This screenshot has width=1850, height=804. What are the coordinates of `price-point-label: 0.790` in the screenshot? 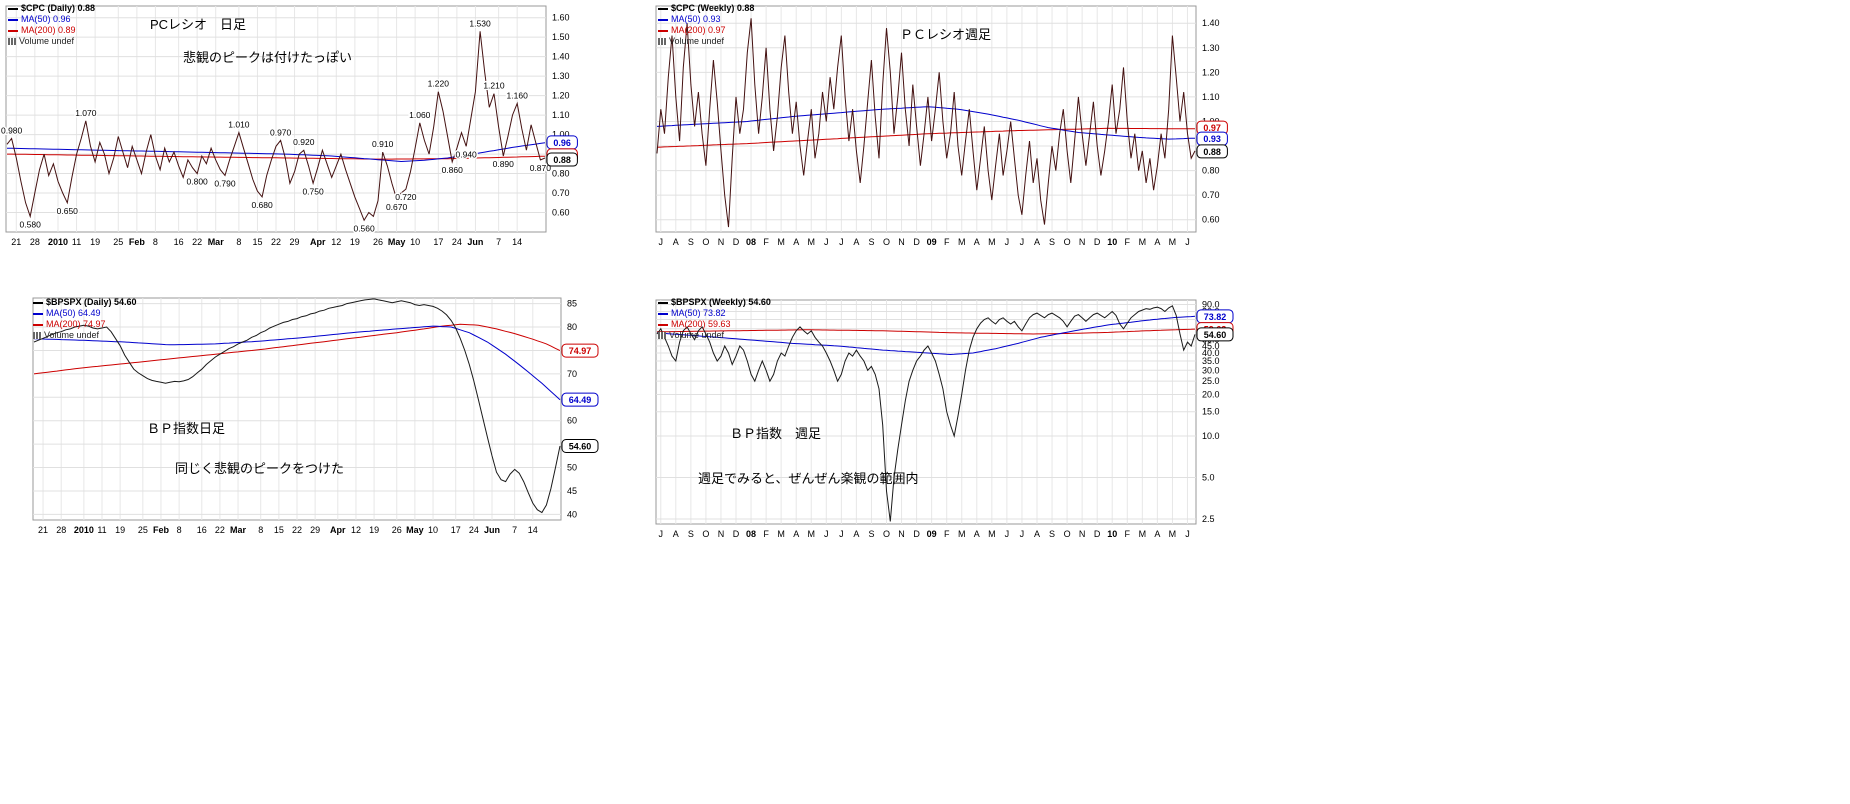 It's located at (225, 184).